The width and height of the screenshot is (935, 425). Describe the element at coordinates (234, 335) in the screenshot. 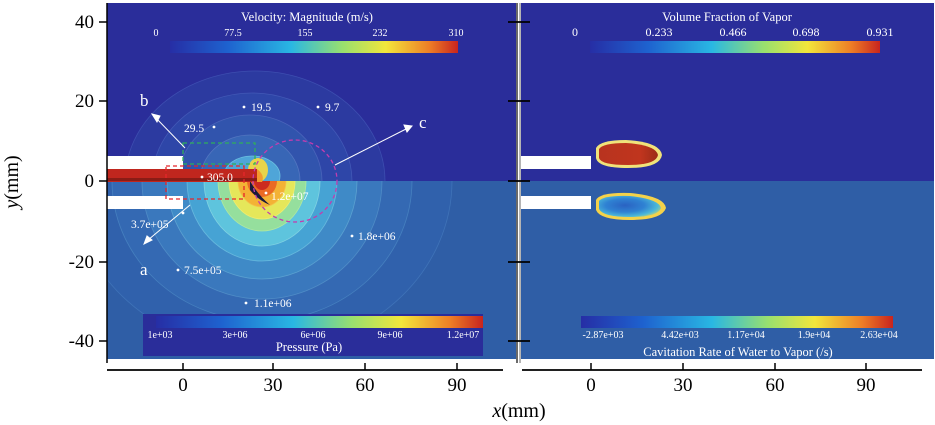

I see `pressure-tick: 3e+06` at that location.